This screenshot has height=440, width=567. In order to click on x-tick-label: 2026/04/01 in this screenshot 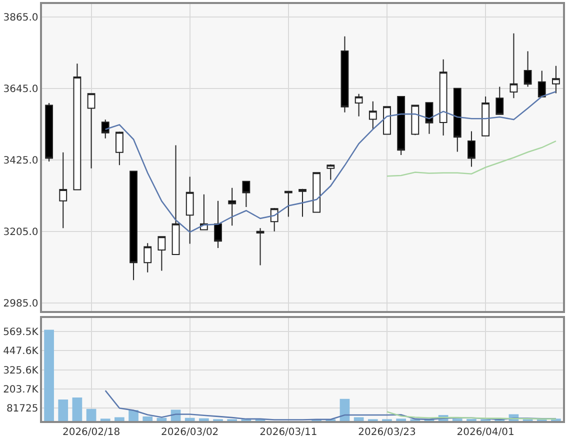, I will do `click(485, 432)`.